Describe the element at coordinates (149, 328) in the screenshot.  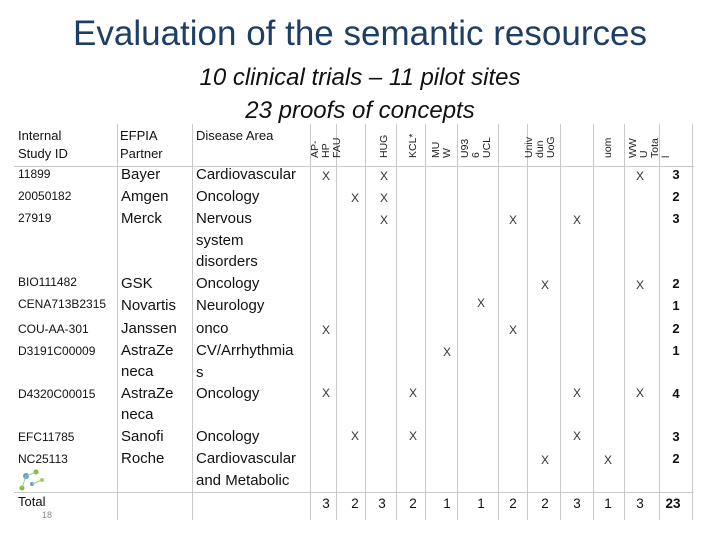
I see `partner-name: Janssen` at that location.